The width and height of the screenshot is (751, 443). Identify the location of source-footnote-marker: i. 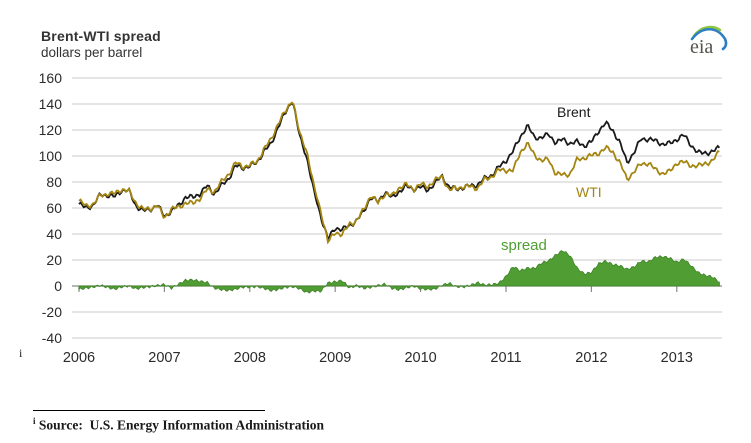
(34, 421).